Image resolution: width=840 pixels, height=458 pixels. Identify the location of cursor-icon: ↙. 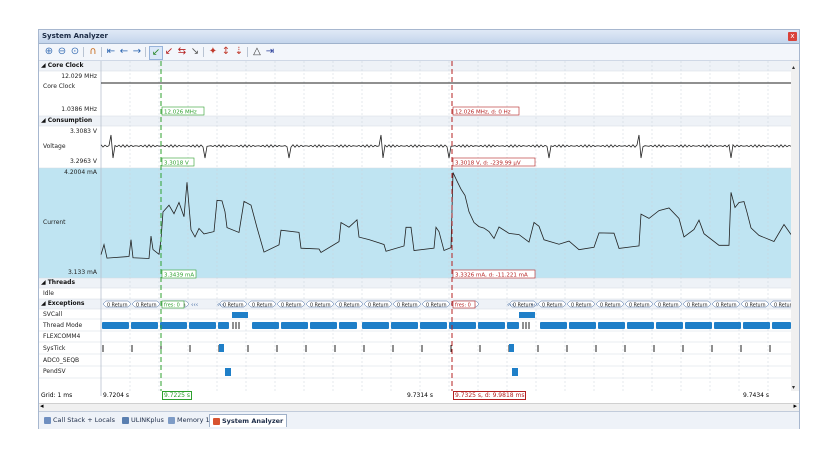
(156, 53).